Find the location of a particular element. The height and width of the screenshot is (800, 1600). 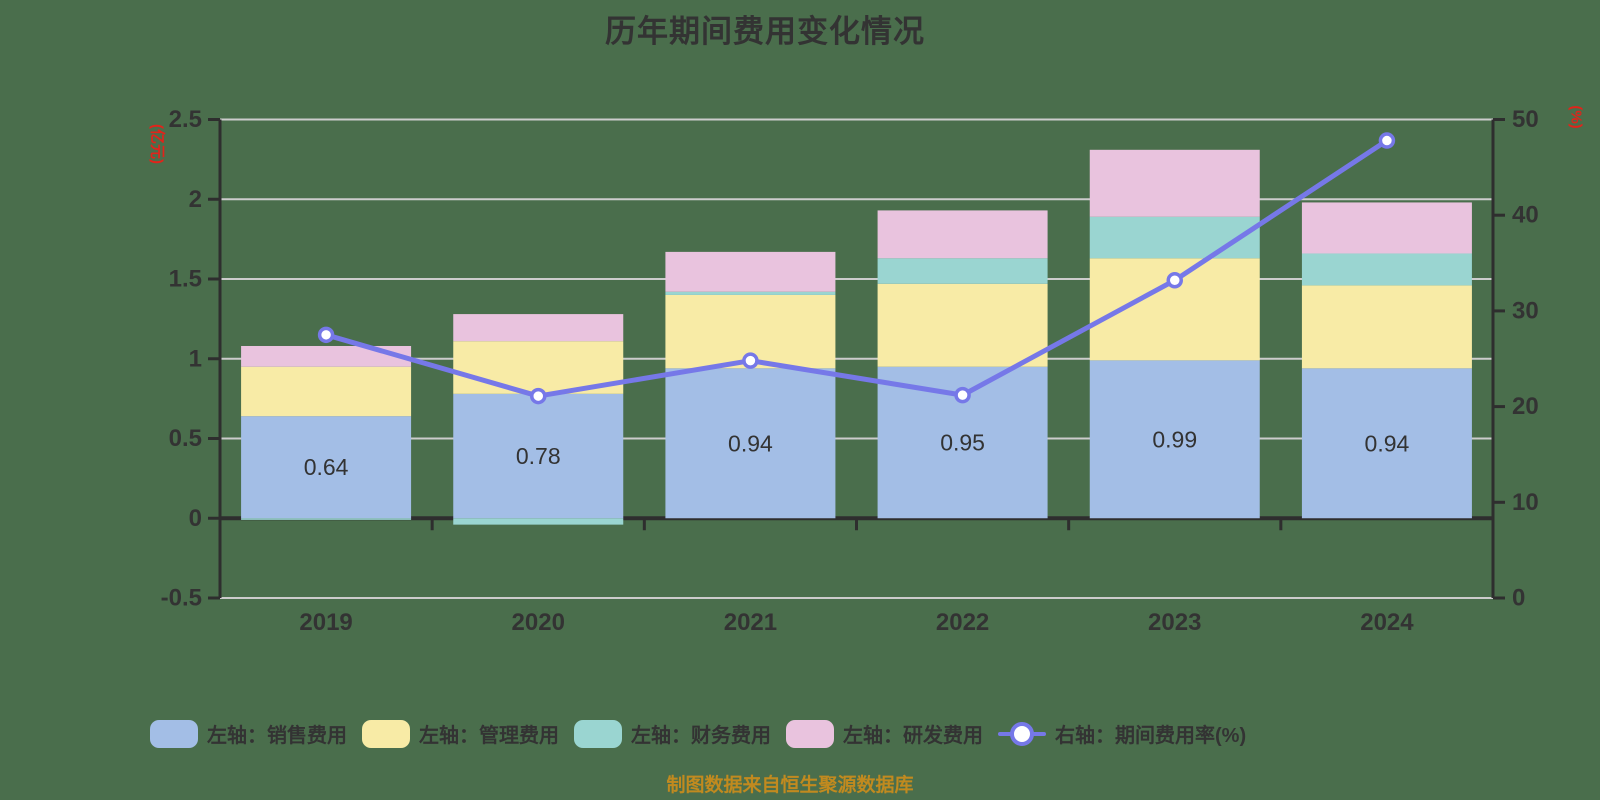

left-axis-tick-label: -0.5 is located at coordinates (181, 598).